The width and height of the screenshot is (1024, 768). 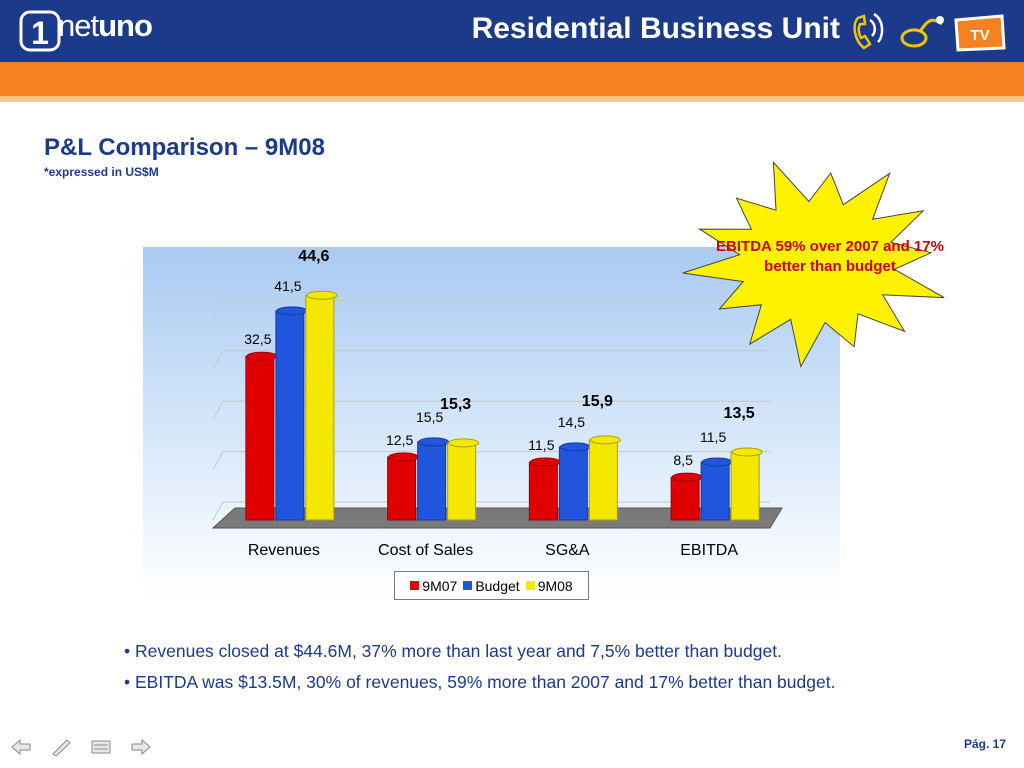 What do you see at coordinates (922, 32) in the screenshot?
I see `internet-icon` at bounding box center [922, 32].